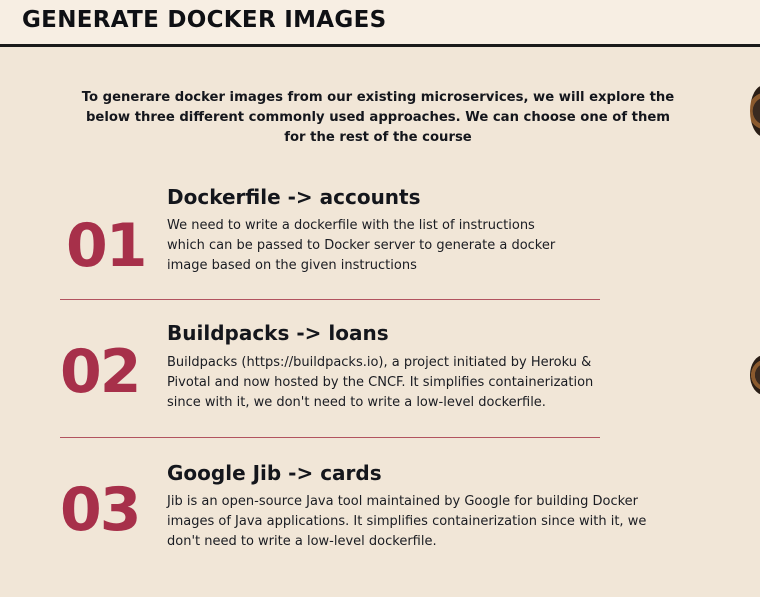  Describe the element at coordinates (100, 510) in the screenshot. I see `item-number-03: 03` at that location.